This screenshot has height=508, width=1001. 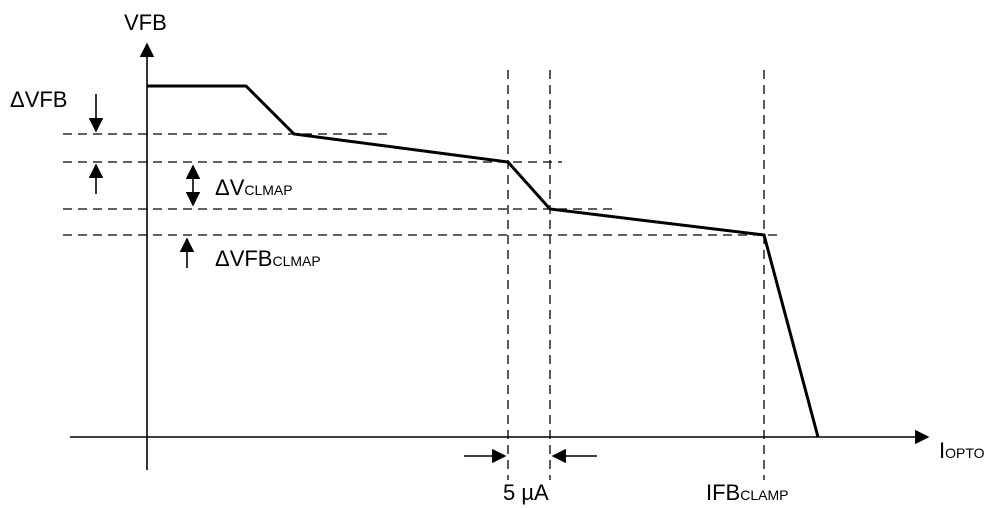 I want to click on current-step-label: 5 µA, so click(x=526, y=492).